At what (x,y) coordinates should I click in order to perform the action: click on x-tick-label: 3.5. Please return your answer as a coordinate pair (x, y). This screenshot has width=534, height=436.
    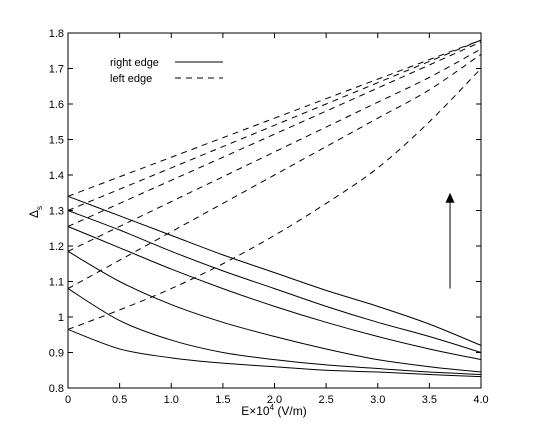
    Looking at the image, I should click on (429, 400).